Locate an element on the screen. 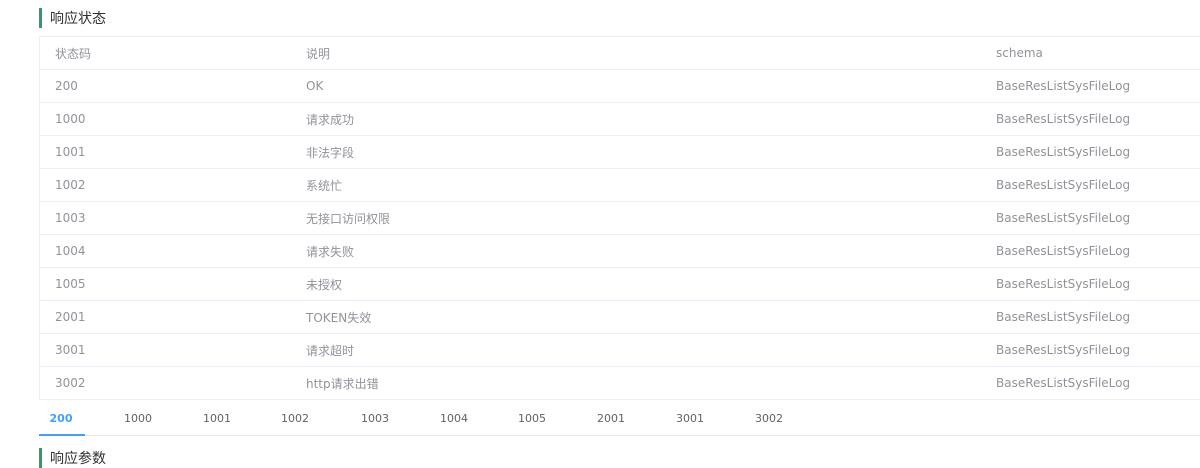 This screenshot has width=1200, height=468. table-row: 1004 请求失败 BaseResListSysFileLog is located at coordinates (620, 251).